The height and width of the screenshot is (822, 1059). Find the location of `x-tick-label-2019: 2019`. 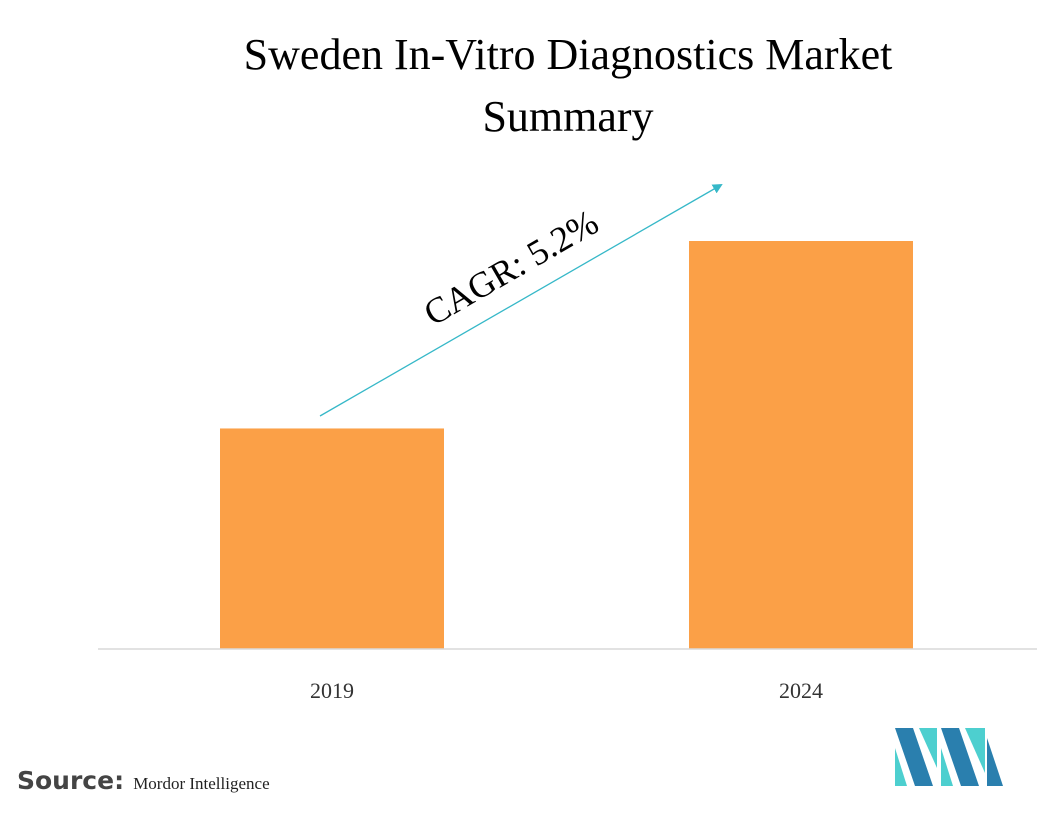

x-tick-label-2019: 2019 is located at coordinates (332, 690).